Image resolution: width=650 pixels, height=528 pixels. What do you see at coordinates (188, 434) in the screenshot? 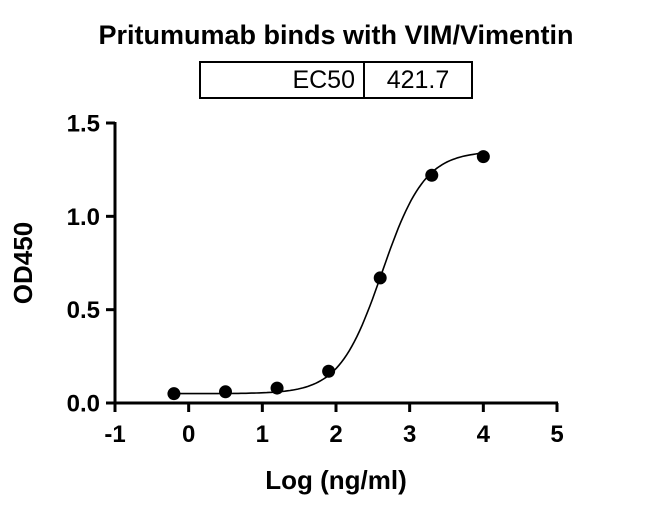
I see `x-tick-label: 0` at bounding box center [188, 434].